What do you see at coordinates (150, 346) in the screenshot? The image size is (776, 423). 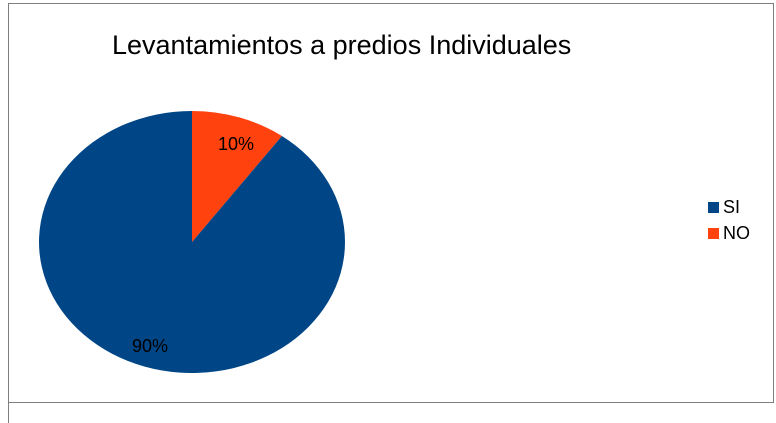 I see `data-label-si: 90%` at bounding box center [150, 346].